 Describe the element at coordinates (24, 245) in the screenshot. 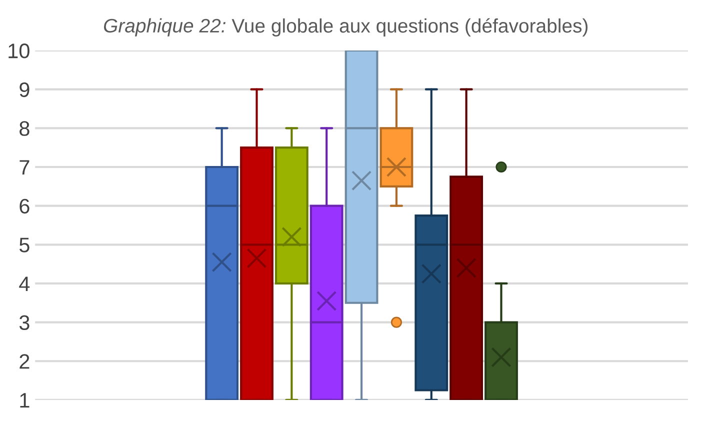

I see `y-tick-label: 5` at that location.